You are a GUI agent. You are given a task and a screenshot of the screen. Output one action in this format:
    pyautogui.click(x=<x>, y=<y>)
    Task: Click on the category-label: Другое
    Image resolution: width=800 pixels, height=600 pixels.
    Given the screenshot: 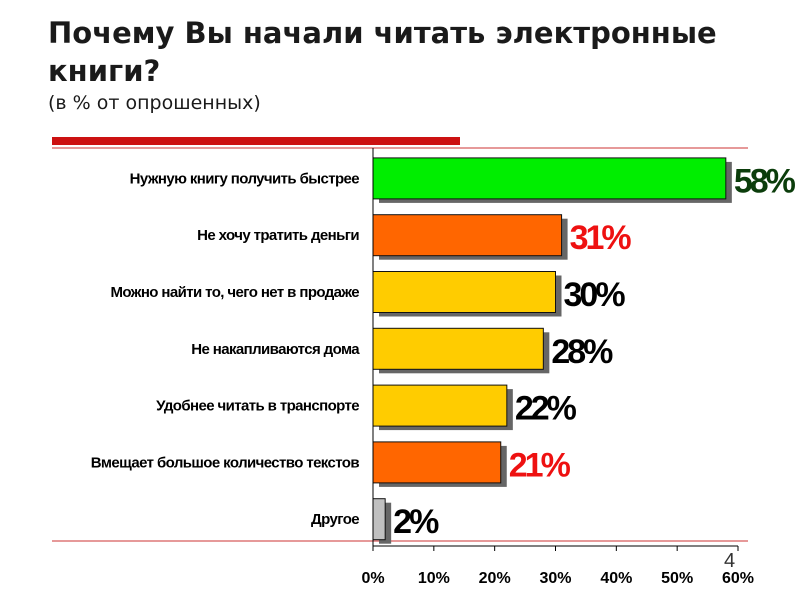 What is the action you would take?
    pyautogui.click(x=335, y=519)
    